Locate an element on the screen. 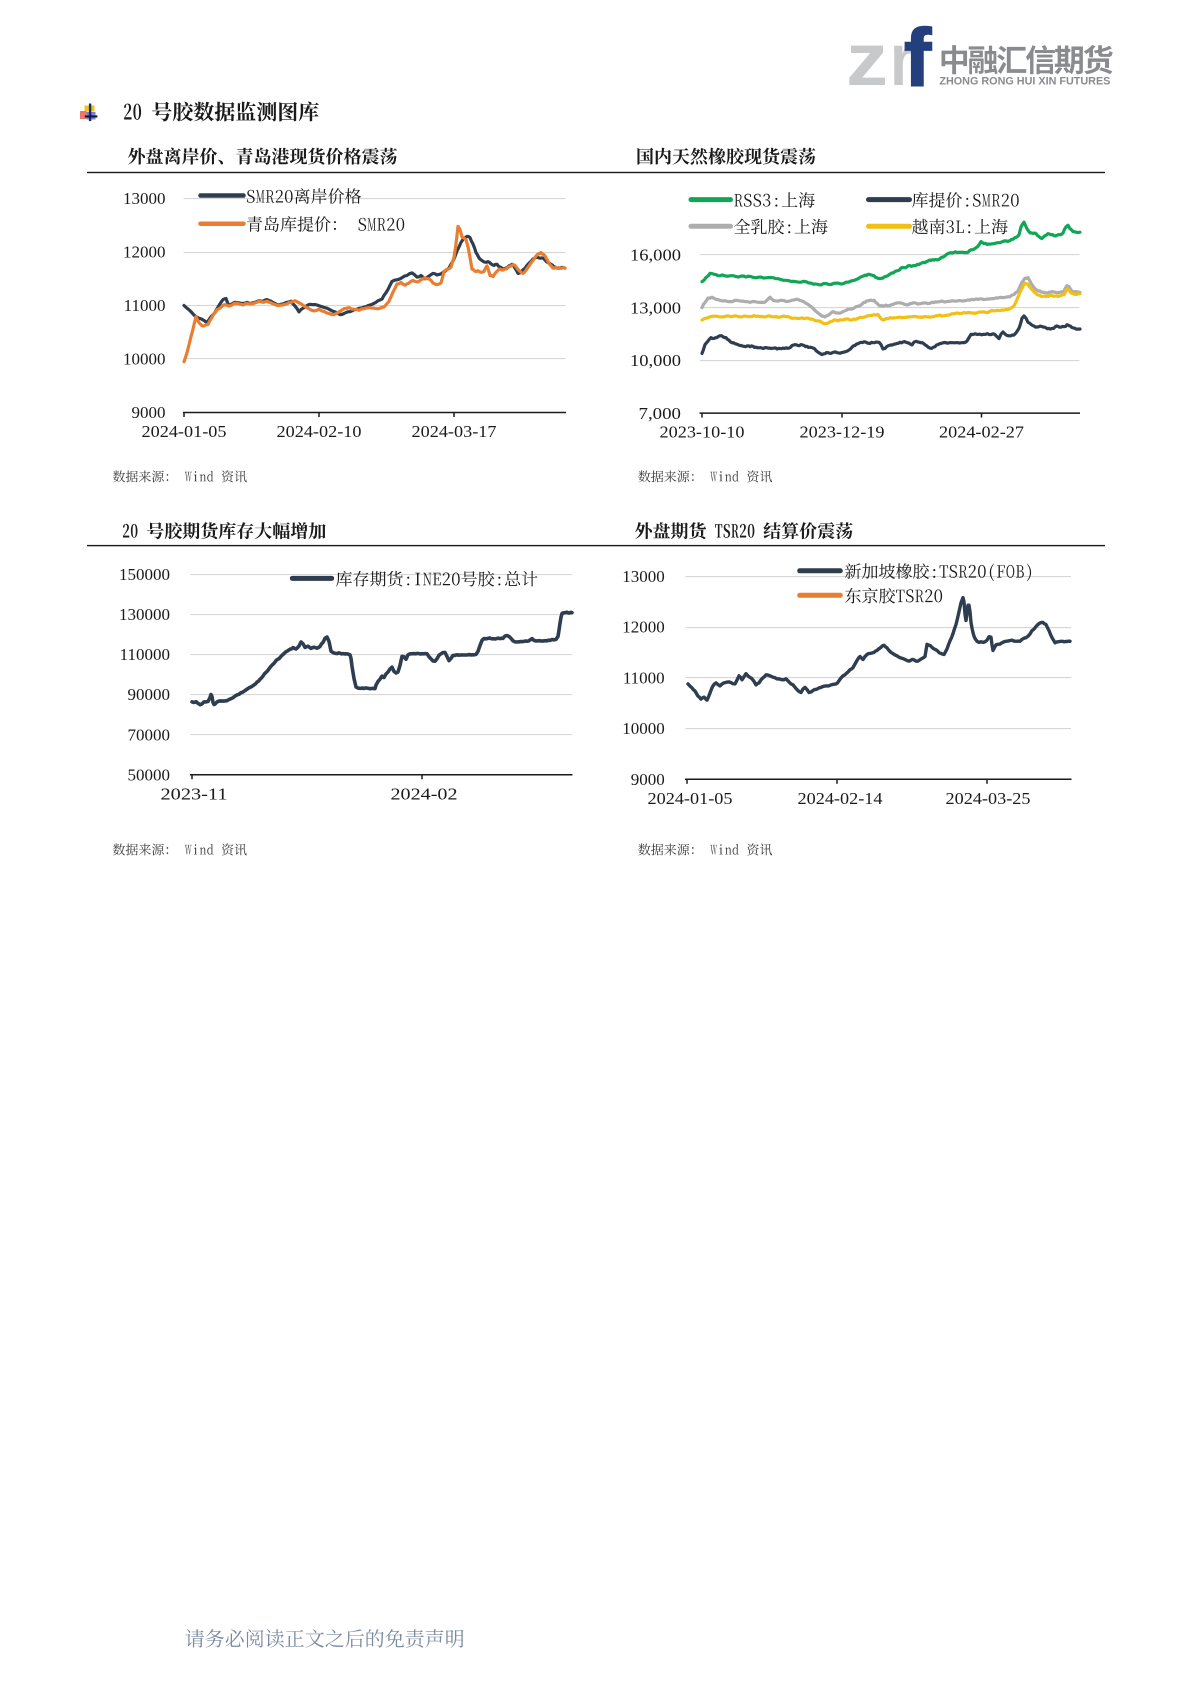 This screenshot has width=1190, height=1683. svg-text: r is located at coordinates (902, 59).